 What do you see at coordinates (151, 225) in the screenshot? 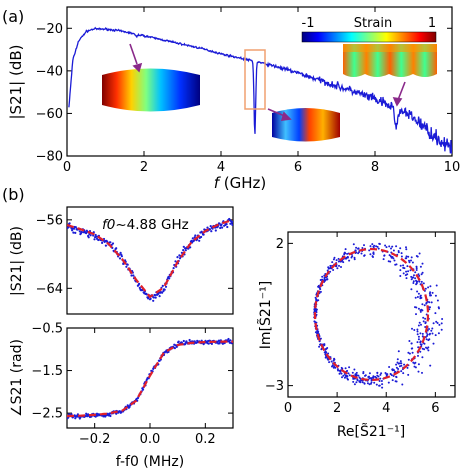
I see `annotation-rest: ~4.88 GHz` at bounding box center [151, 225].